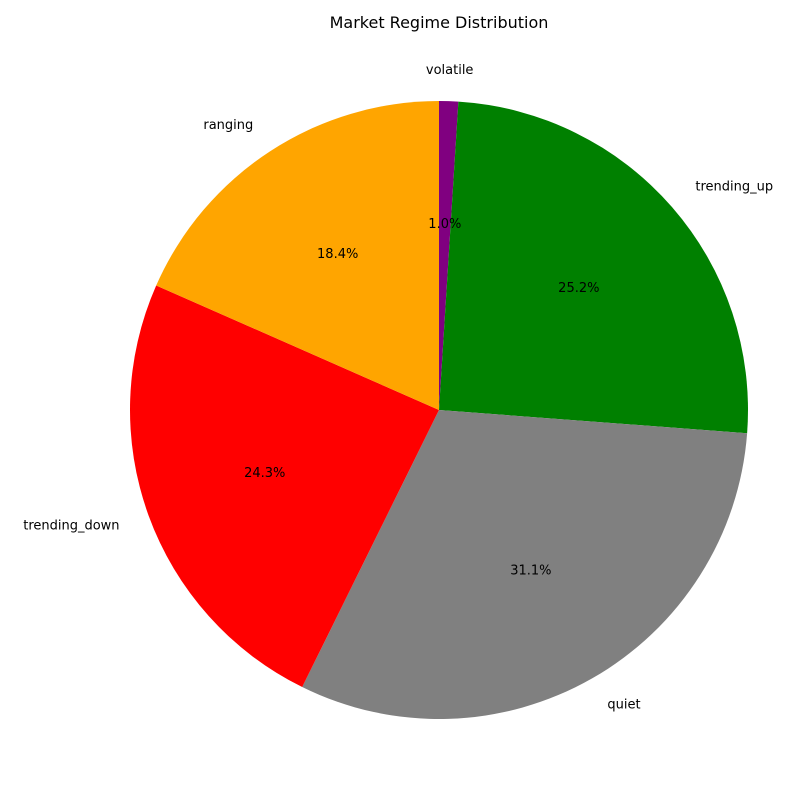 The height and width of the screenshot is (800, 800). What do you see at coordinates (449, 255) in the screenshot?
I see `pie-slice-volatile` at bounding box center [449, 255].